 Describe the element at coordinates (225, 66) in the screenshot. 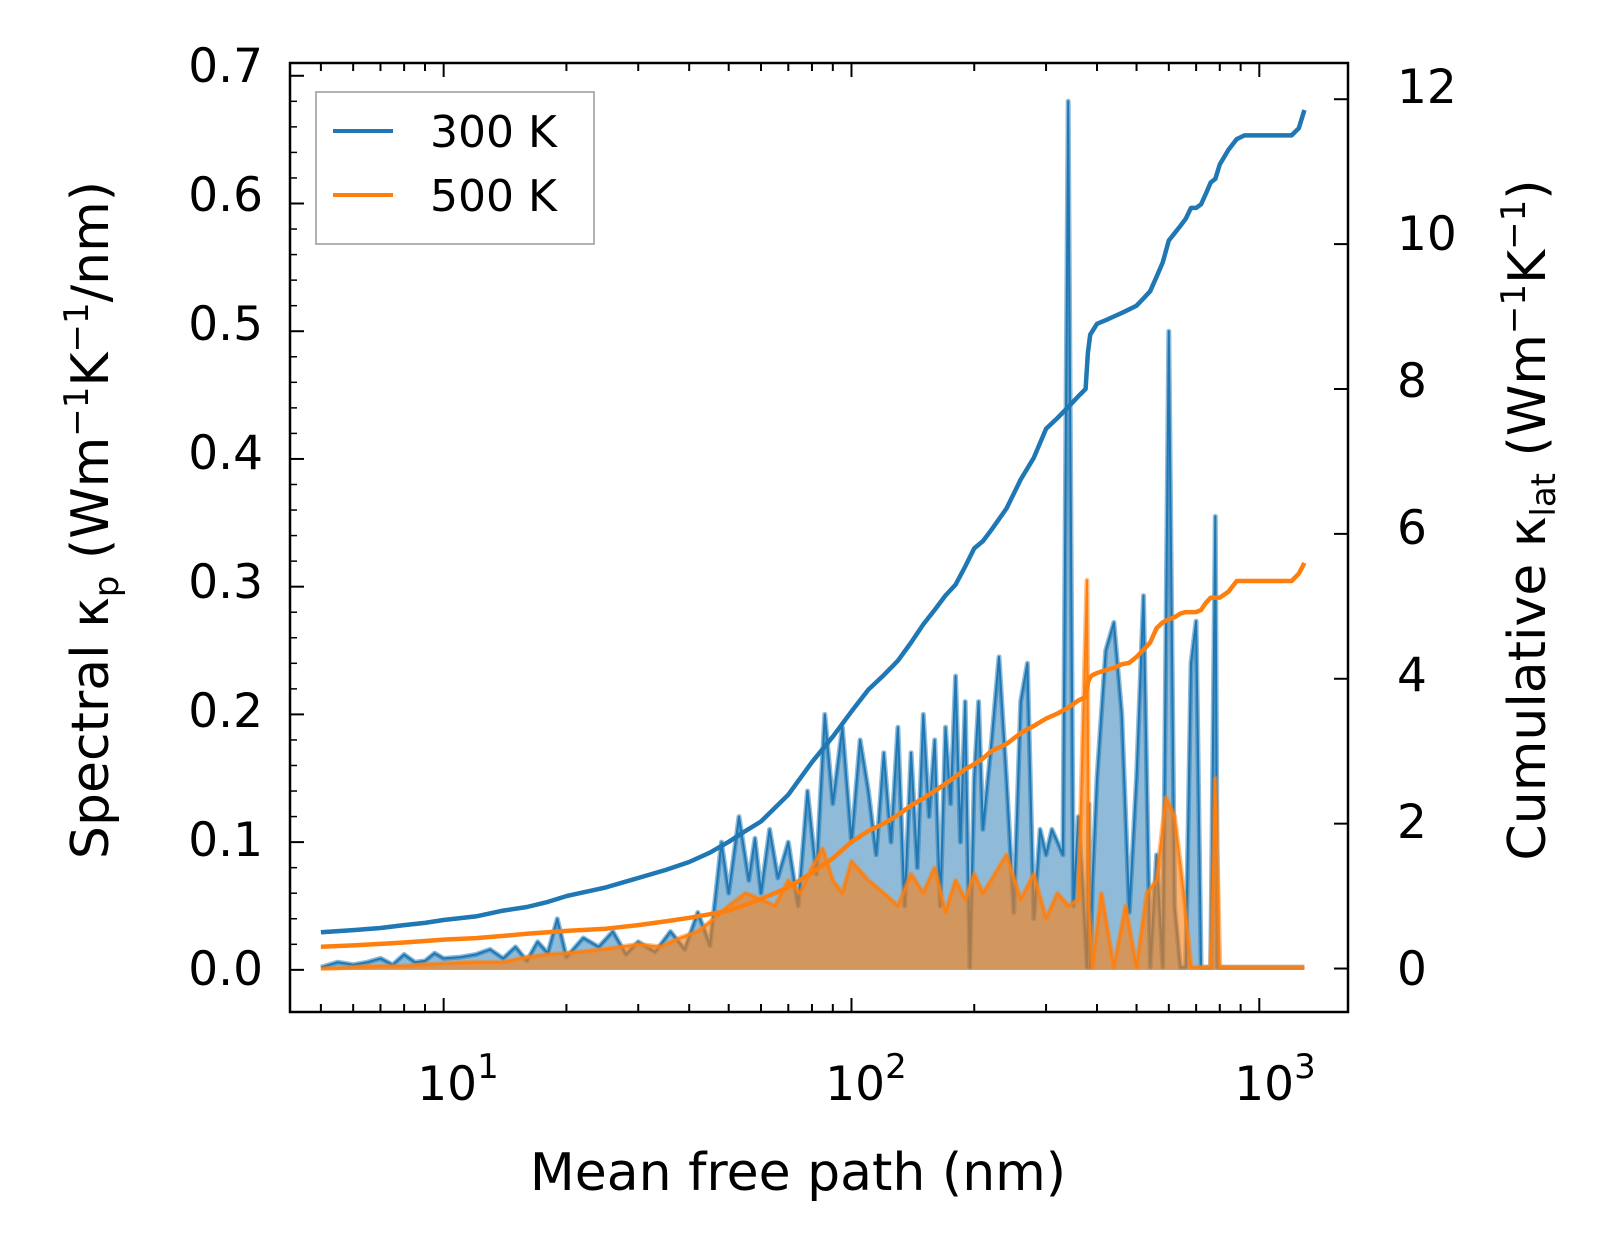

I see `left-tick-label: 0.7` at that location.